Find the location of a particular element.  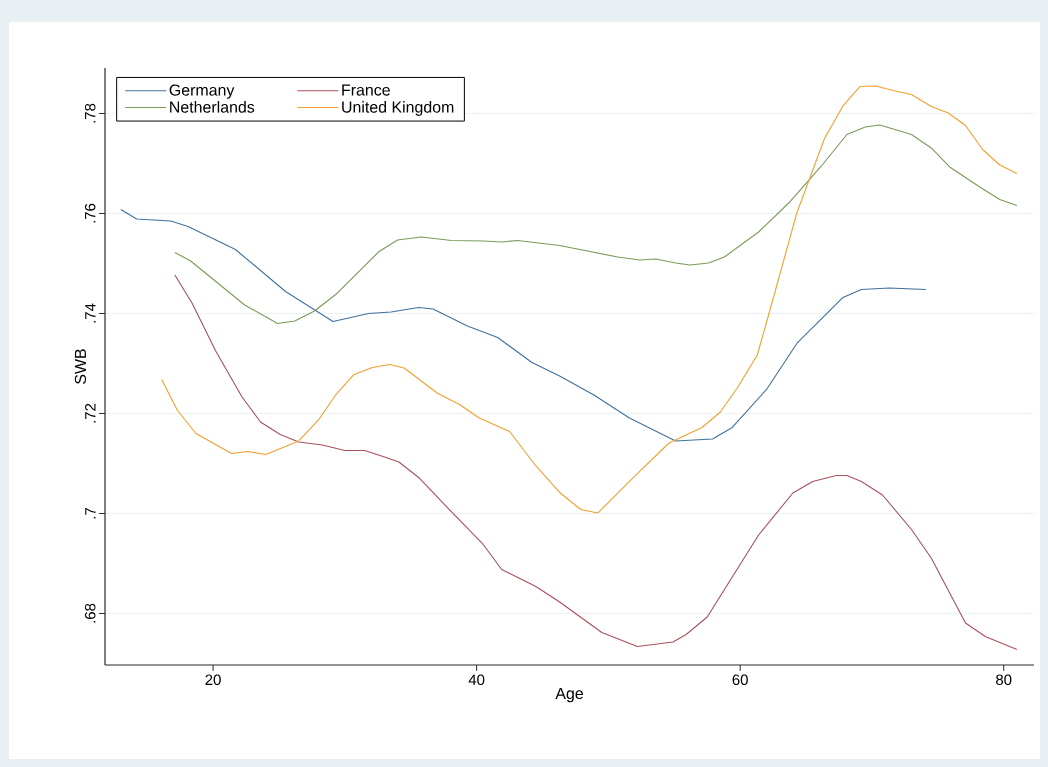

y-tick-label: .68 is located at coordinates (90, 613).